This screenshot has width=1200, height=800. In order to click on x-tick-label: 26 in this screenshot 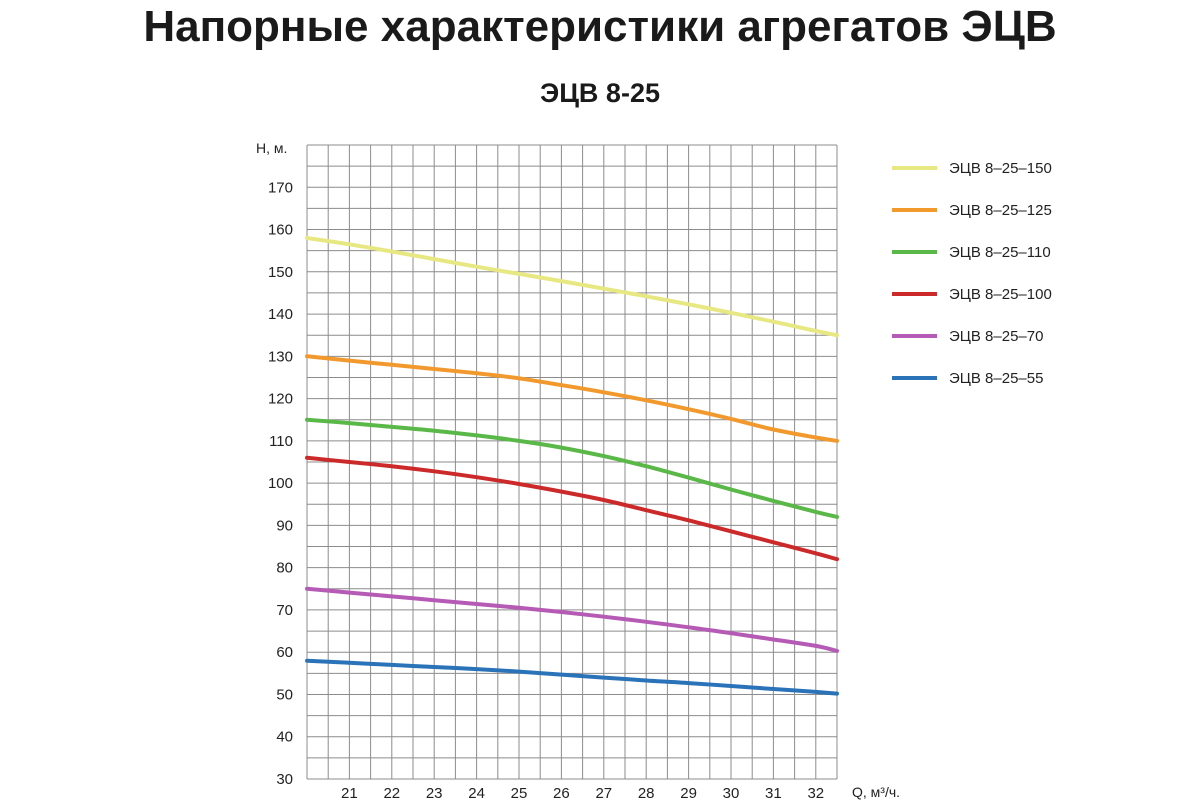, I will do `click(561, 792)`.